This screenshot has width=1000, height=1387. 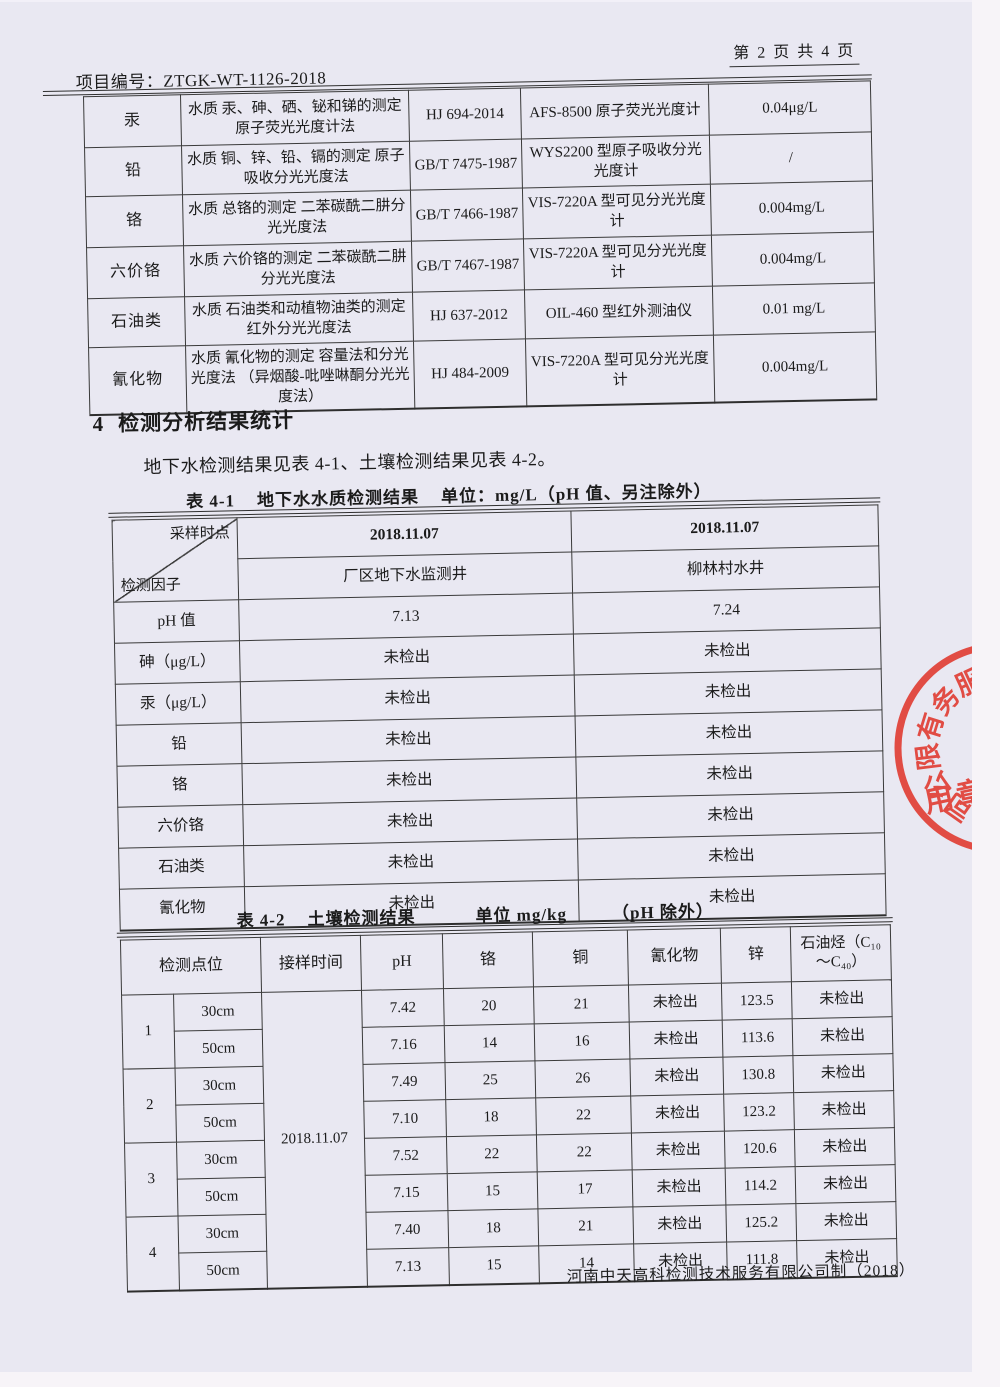 What do you see at coordinates (663, 912) in the screenshot?
I see `table42-caption-note: （pH 除外）` at bounding box center [663, 912].